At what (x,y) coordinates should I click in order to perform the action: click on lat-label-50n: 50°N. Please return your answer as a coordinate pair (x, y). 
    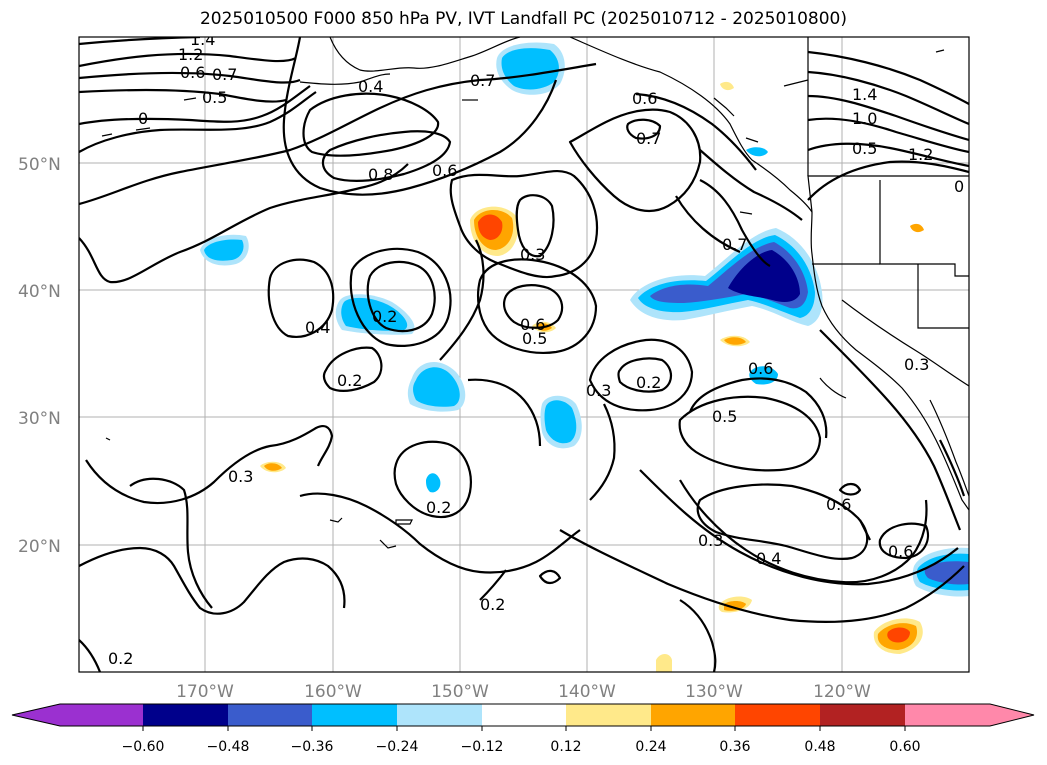
    Looking at the image, I should click on (39, 165).